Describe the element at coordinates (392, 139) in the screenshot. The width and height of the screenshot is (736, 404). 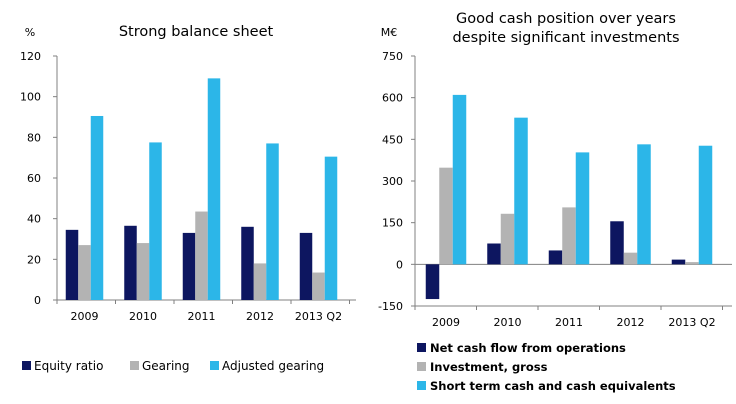
I see `chart2-y-tick-label: 450` at that location.